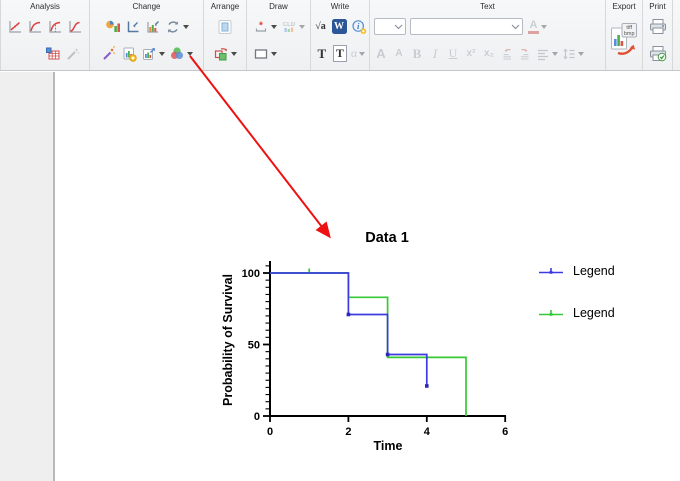 This screenshot has width=680, height=481. I want to click on greek-letter-button: α, so click(358, 54).